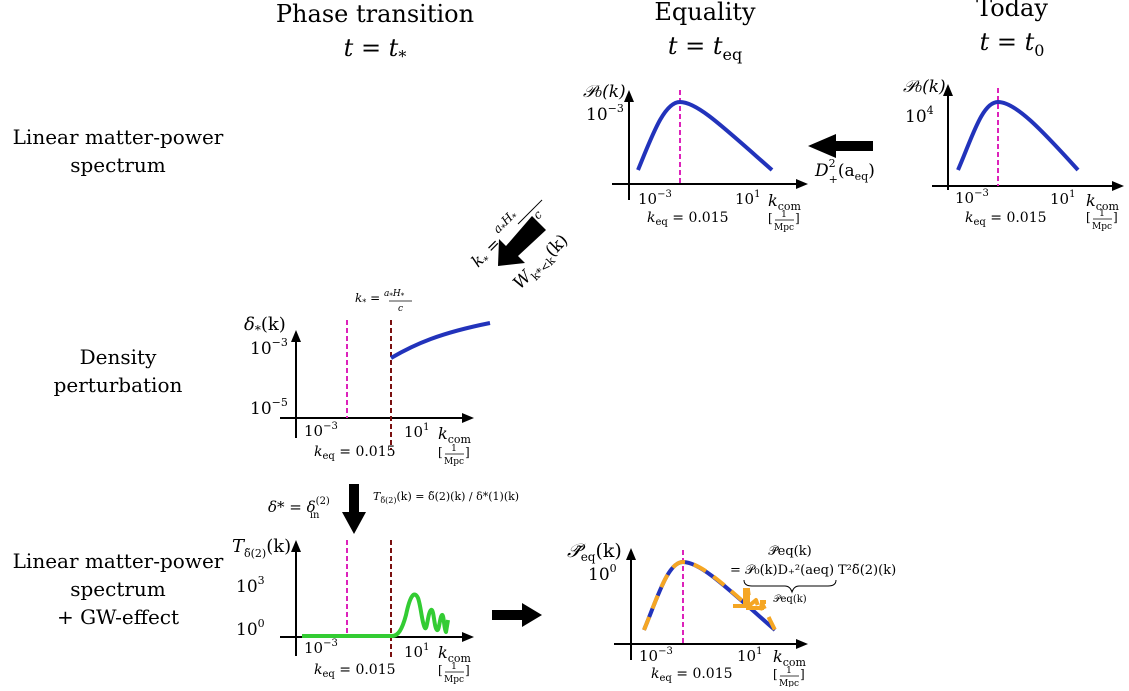 This screenshot has width=1129, height=691. What do you see at coordinates (705, 135) in the screenshot?
I see `equality-spectrum-curve` at bounding box center [705, 135].